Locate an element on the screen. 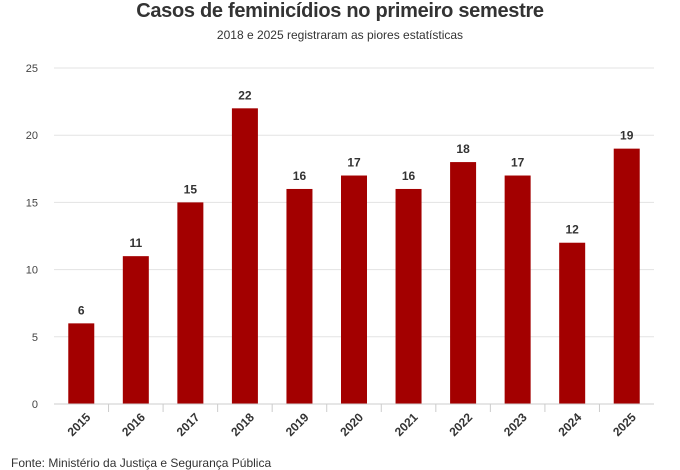 This screenshot has width=680, height=470. x-tick-label-2018: 2018 is located at coordinates (242, 424).